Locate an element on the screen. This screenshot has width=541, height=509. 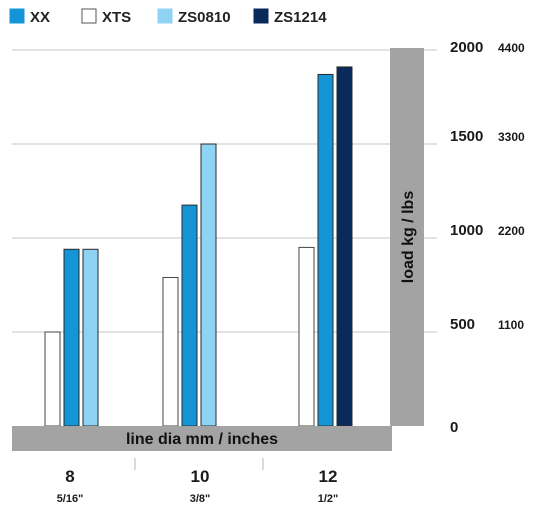
legend-swatch-xx is located at coordinates (17, 16).